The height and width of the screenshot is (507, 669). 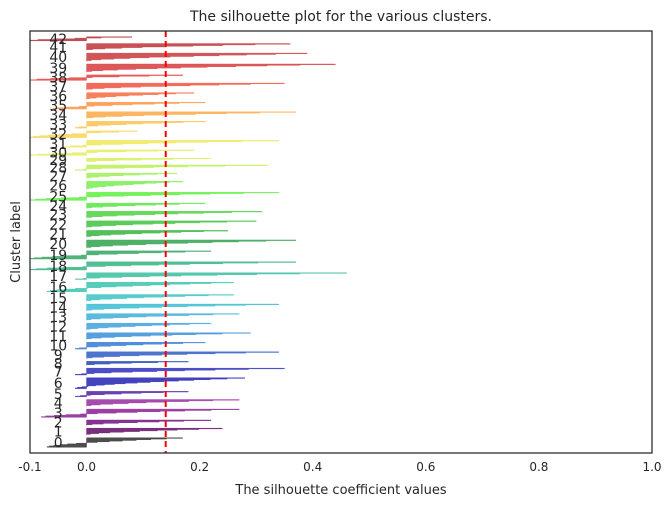 I want to click on x-tick-label: 0.4, so click(x=312, y=467).